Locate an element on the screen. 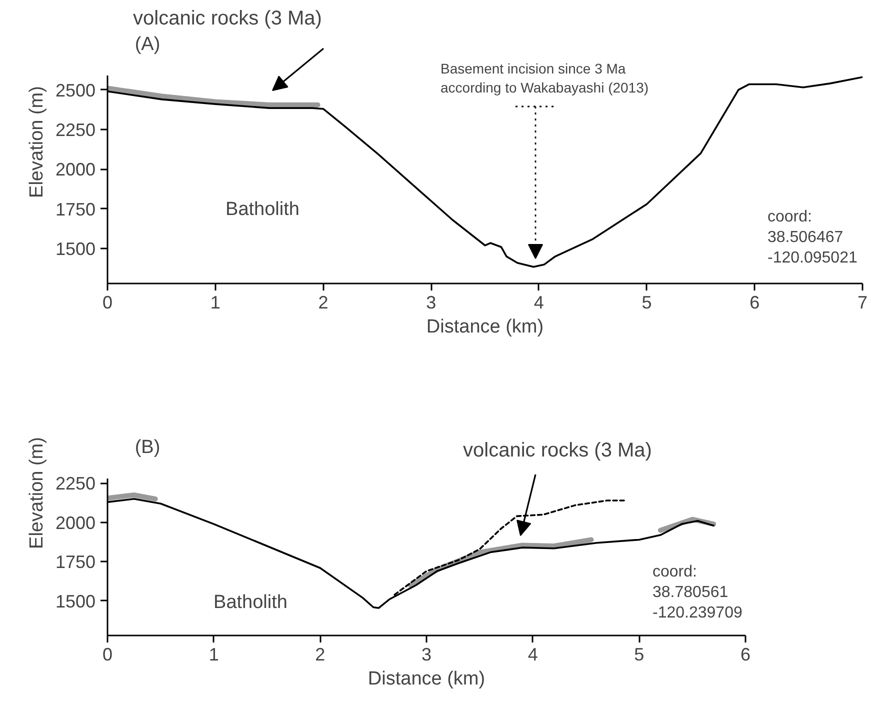 This screenshot has height=706, width=871. annotation: coord: 38.780561 -120.239709 is located at coordinates (697, 593).